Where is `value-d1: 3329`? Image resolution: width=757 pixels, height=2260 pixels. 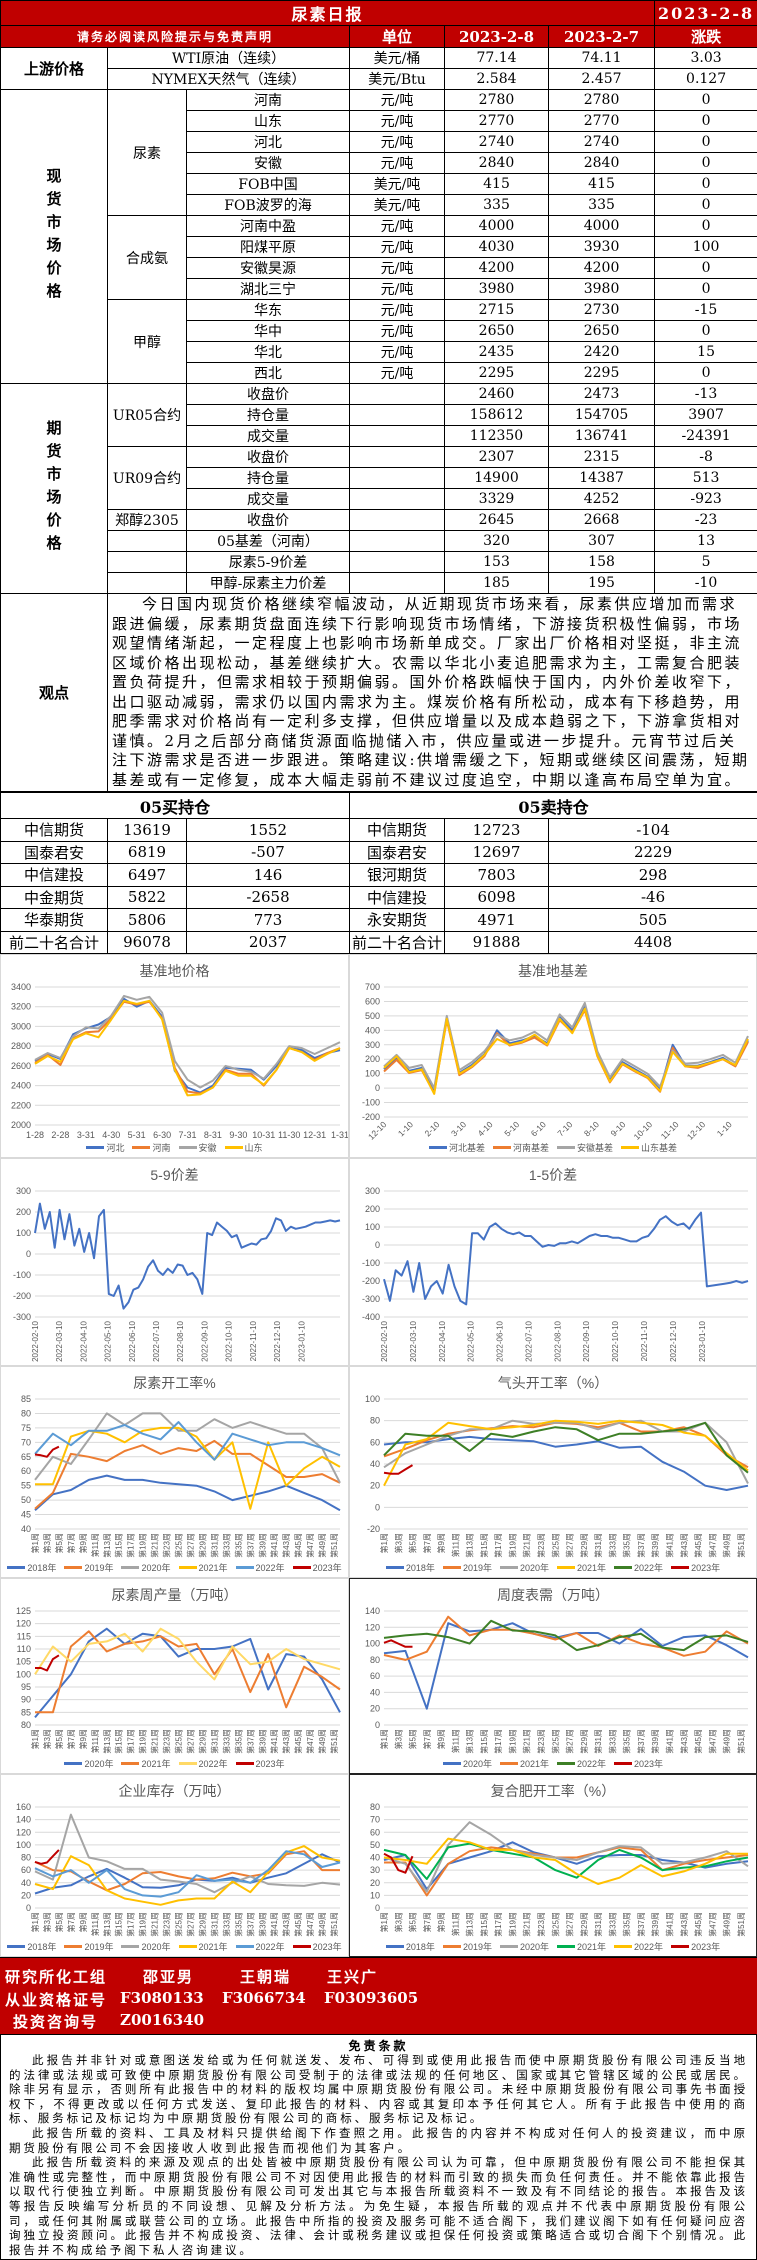 value-d1: 3329 is located at coordinates (497, 499).